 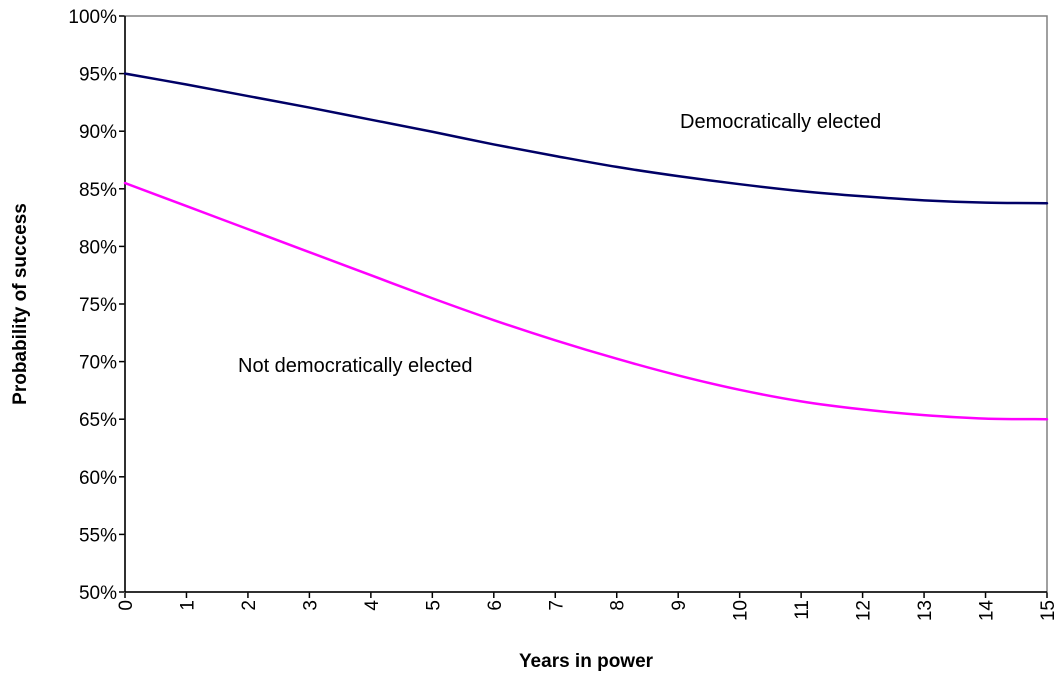 I want to click on x-tick-label: 3, so click(x=310, y=605).